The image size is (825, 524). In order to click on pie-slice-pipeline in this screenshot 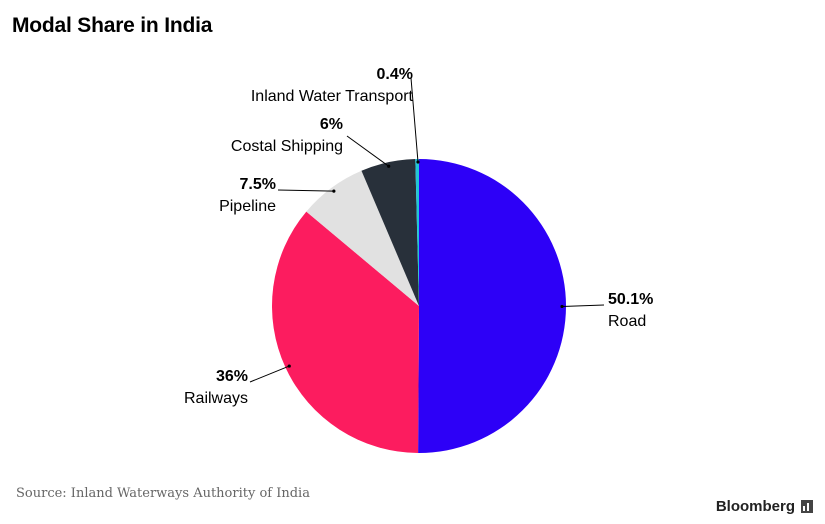, I will do `click(362, 238)`.